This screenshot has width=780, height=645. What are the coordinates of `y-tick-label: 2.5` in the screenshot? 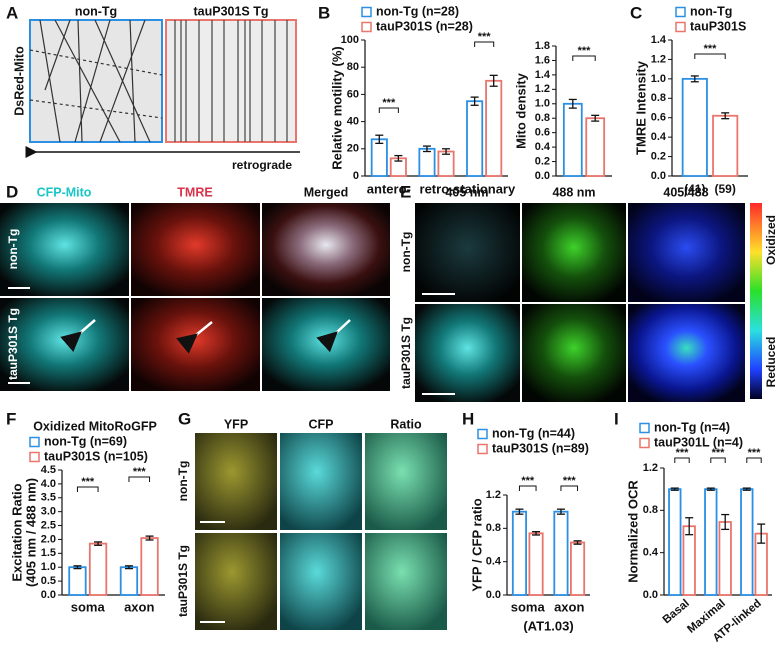 It's located at (48, 525).